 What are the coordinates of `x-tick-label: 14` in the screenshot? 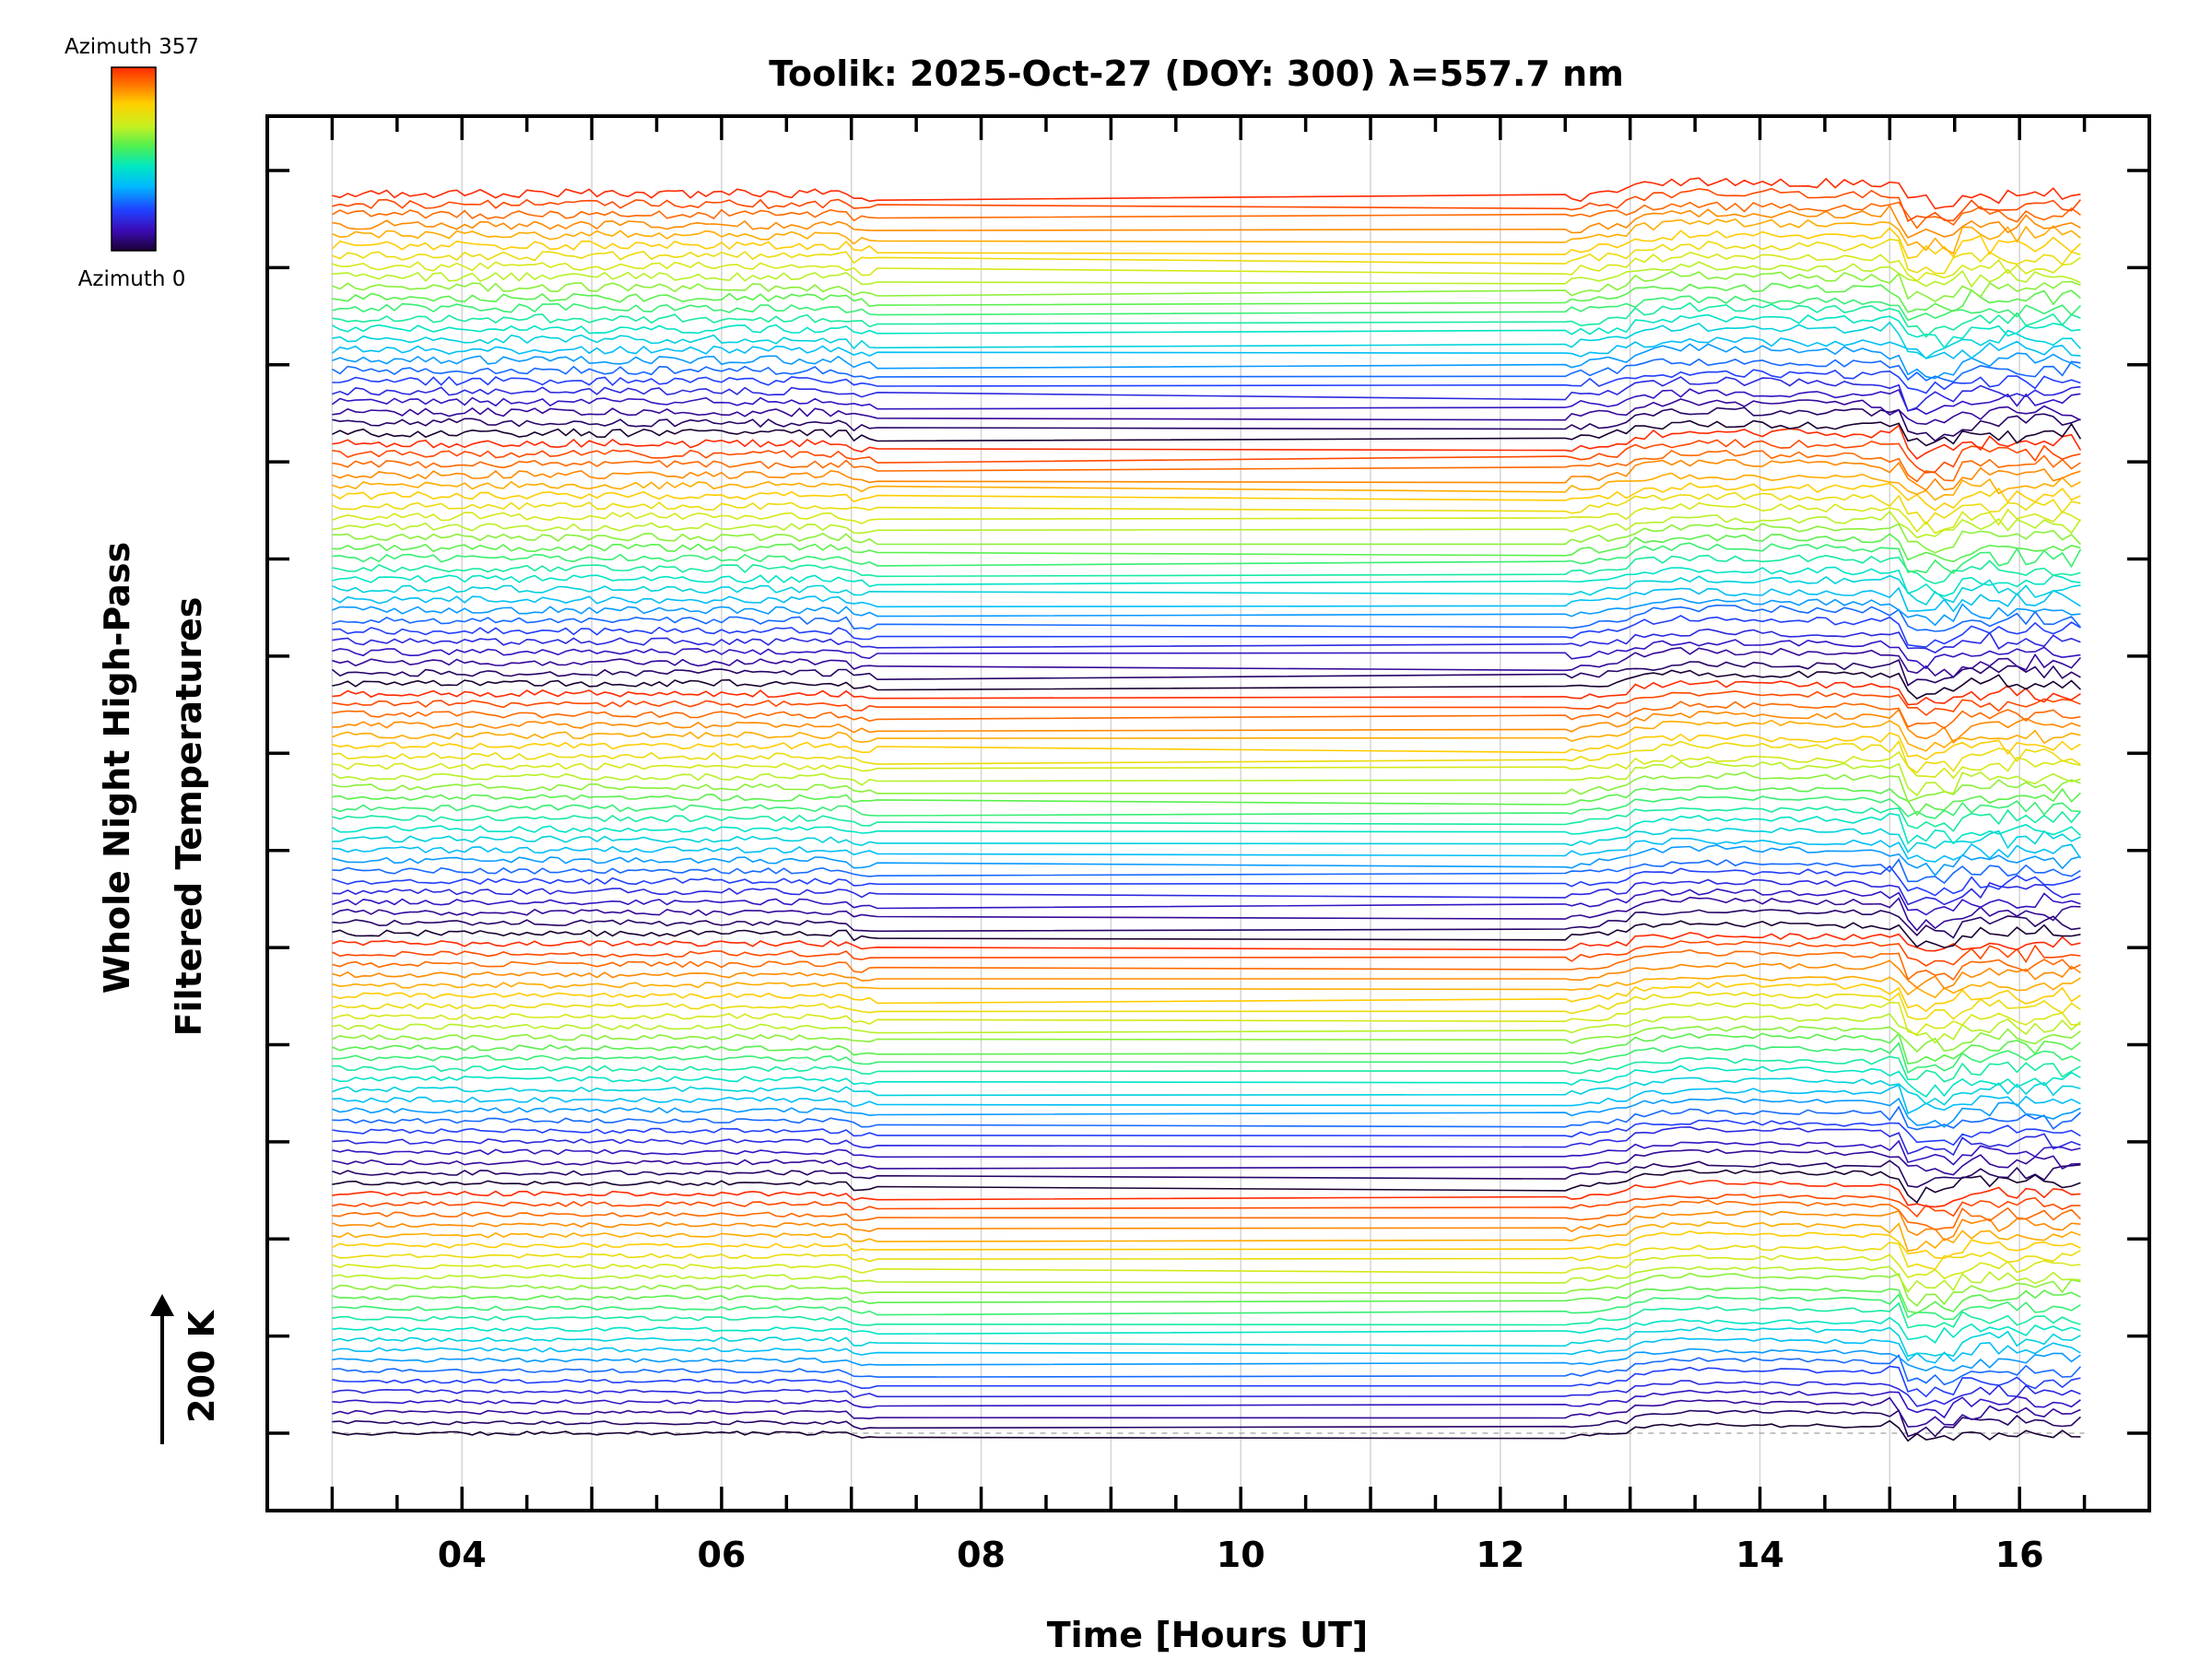 It's located at (1759, 1555).